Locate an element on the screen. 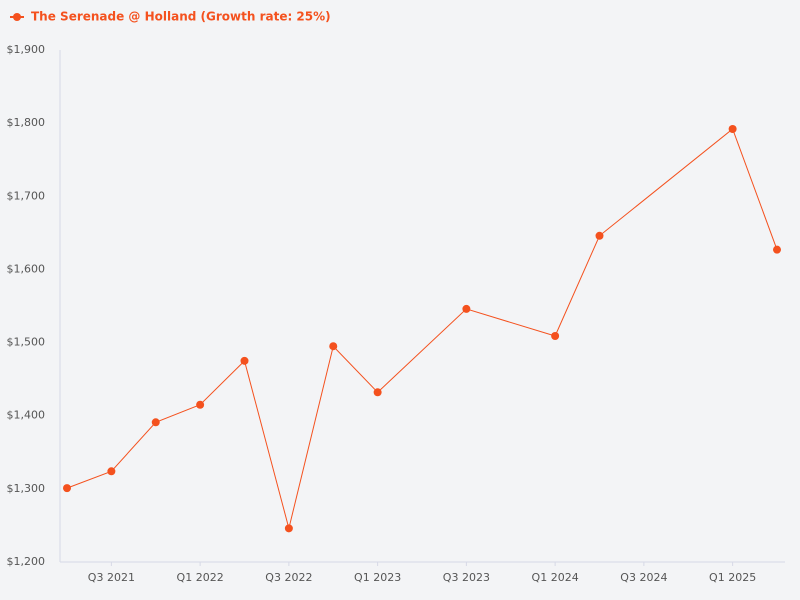  y-tick-label: $1,900 is located at coordinates (26, 49).